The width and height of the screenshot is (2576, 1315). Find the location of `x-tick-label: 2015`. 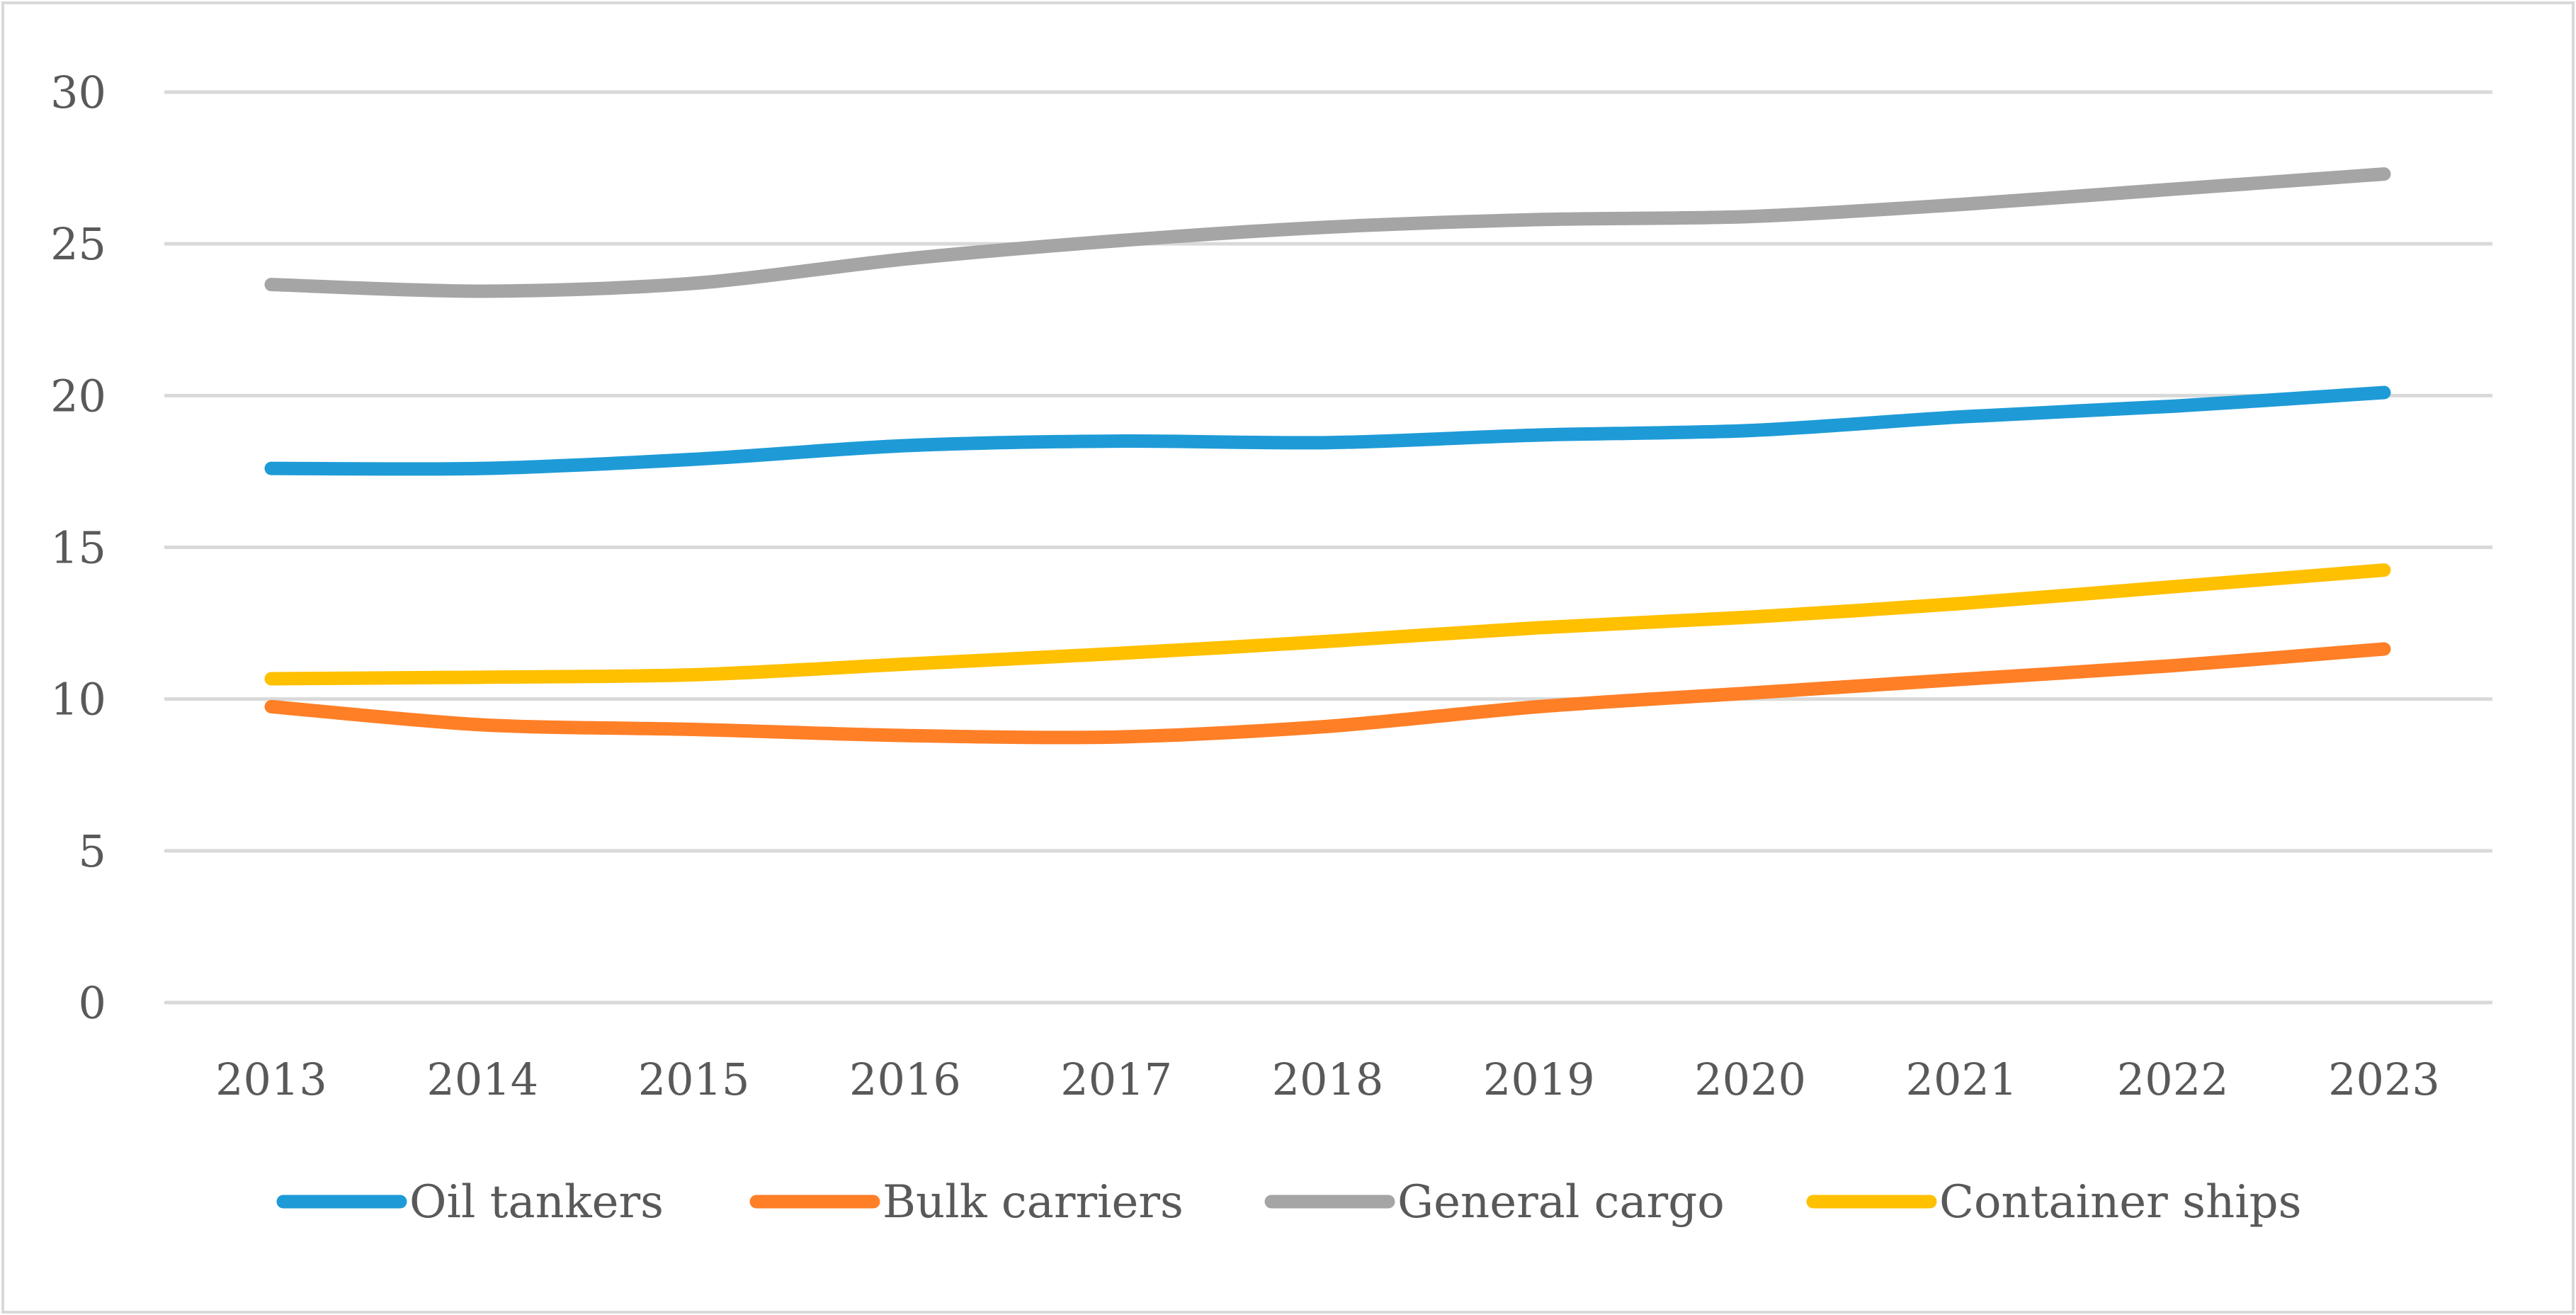

x-tick-label: 2015 is located at coordinates (694, 1079).